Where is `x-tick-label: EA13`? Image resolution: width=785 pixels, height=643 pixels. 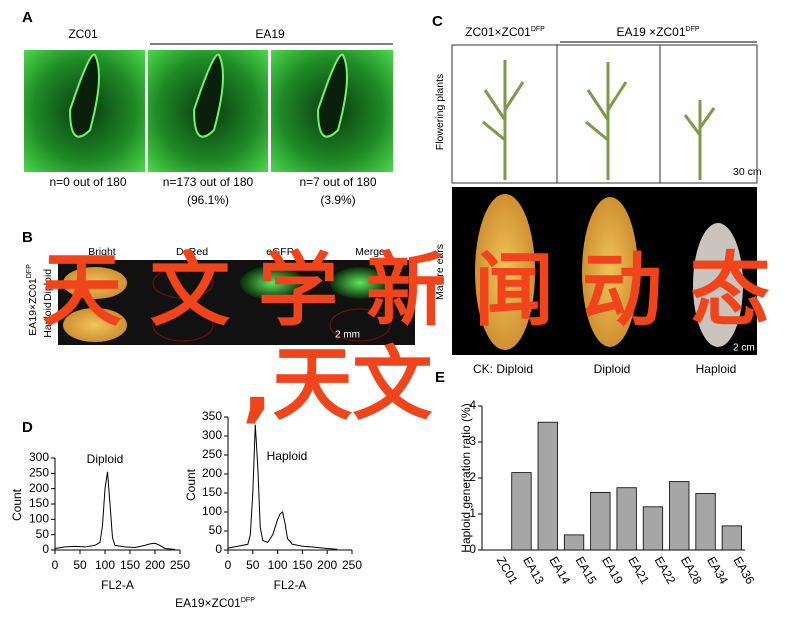
x-tick-label: EA13 is located at coordinates (533, 570).